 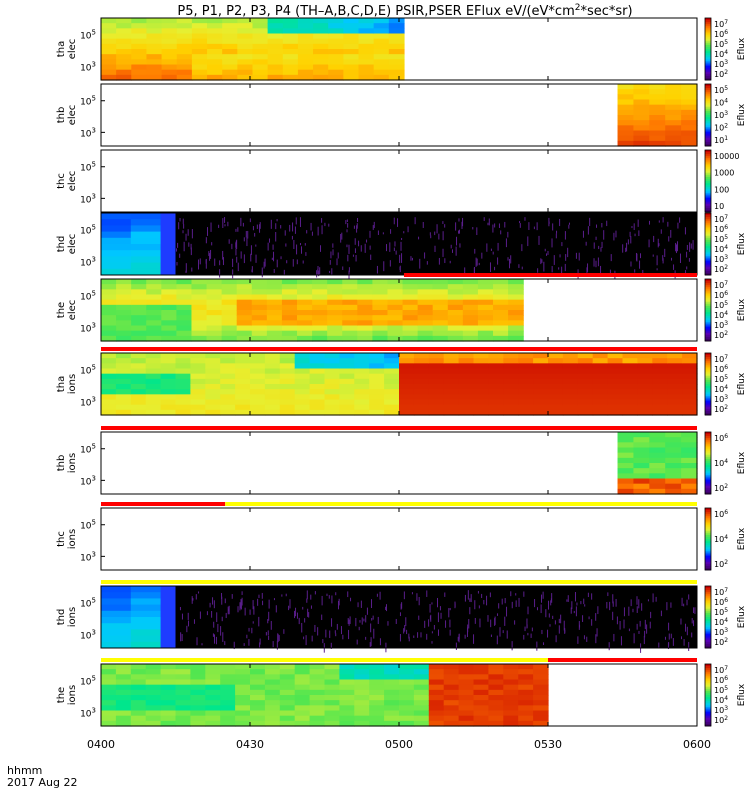 I want to click on colorbar-tick-exp: 5, so click(x=726, y=42).